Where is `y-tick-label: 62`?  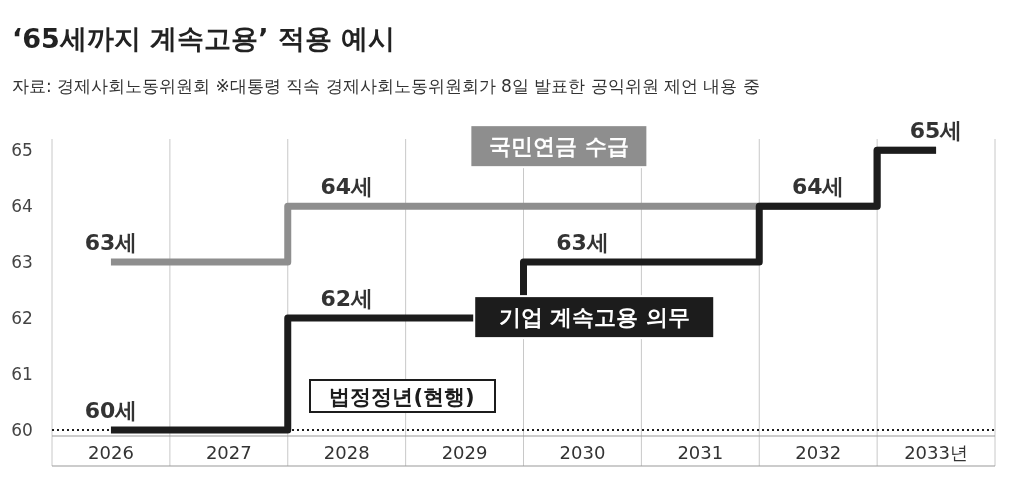 y-tick-label: 62 is located at coordinates (22, 318).